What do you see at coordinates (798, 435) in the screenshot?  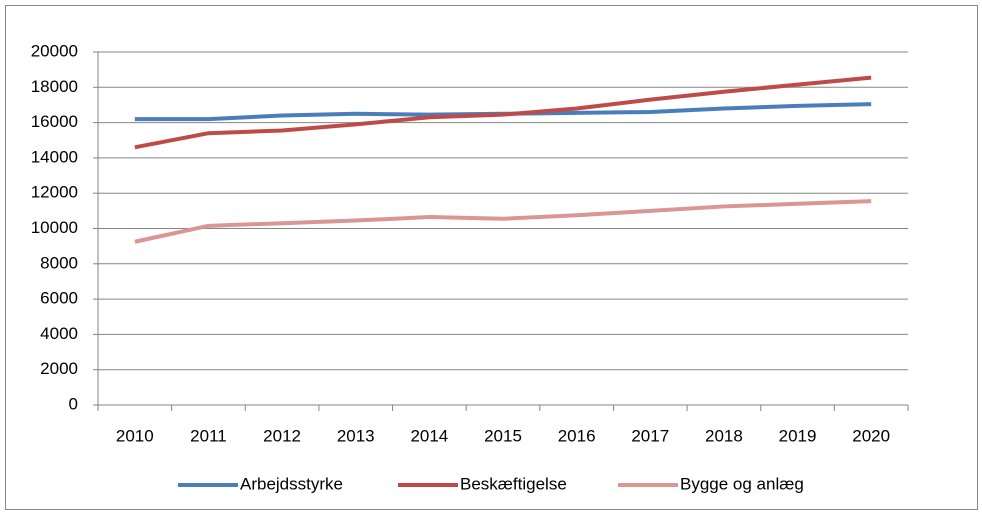 I see `x-tick-label: 2019` at bounding box center [798, 435].